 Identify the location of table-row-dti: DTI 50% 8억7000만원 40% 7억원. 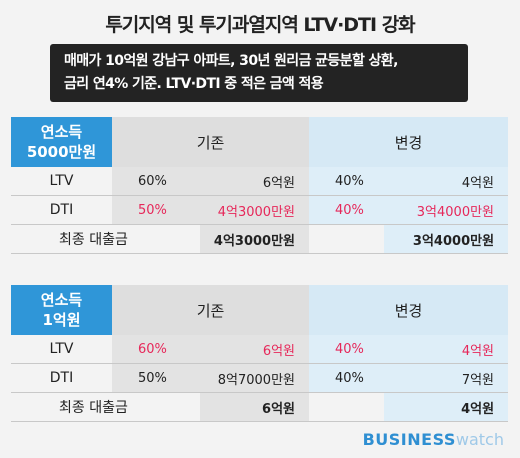
(260, 378).